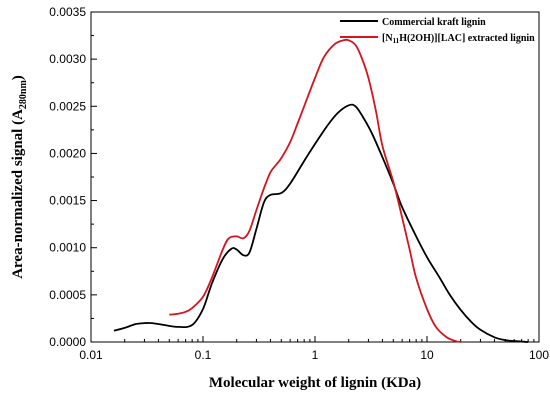 This screenshot has height=400, width=550. I want to click on y-axis-title-subscript: 280nm, so click(23, 95).